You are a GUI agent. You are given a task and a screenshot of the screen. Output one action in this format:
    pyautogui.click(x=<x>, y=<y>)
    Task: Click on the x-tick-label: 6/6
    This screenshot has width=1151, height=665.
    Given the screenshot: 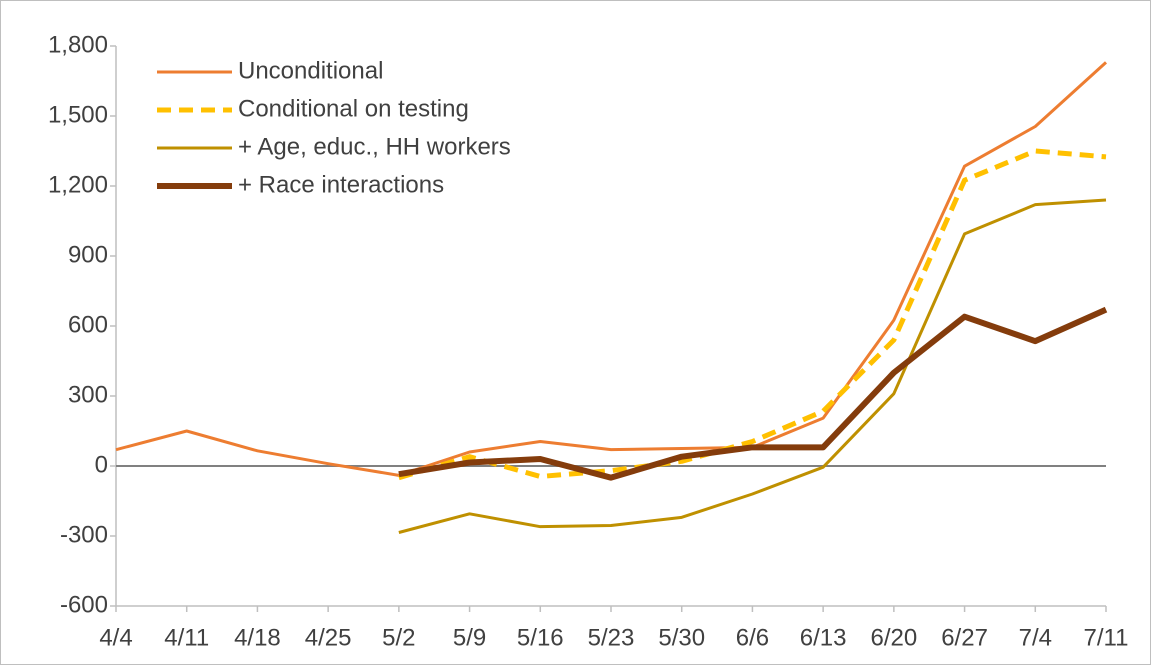 What is the action you would take?
    pyautogui.click(x=752, y=637)
    